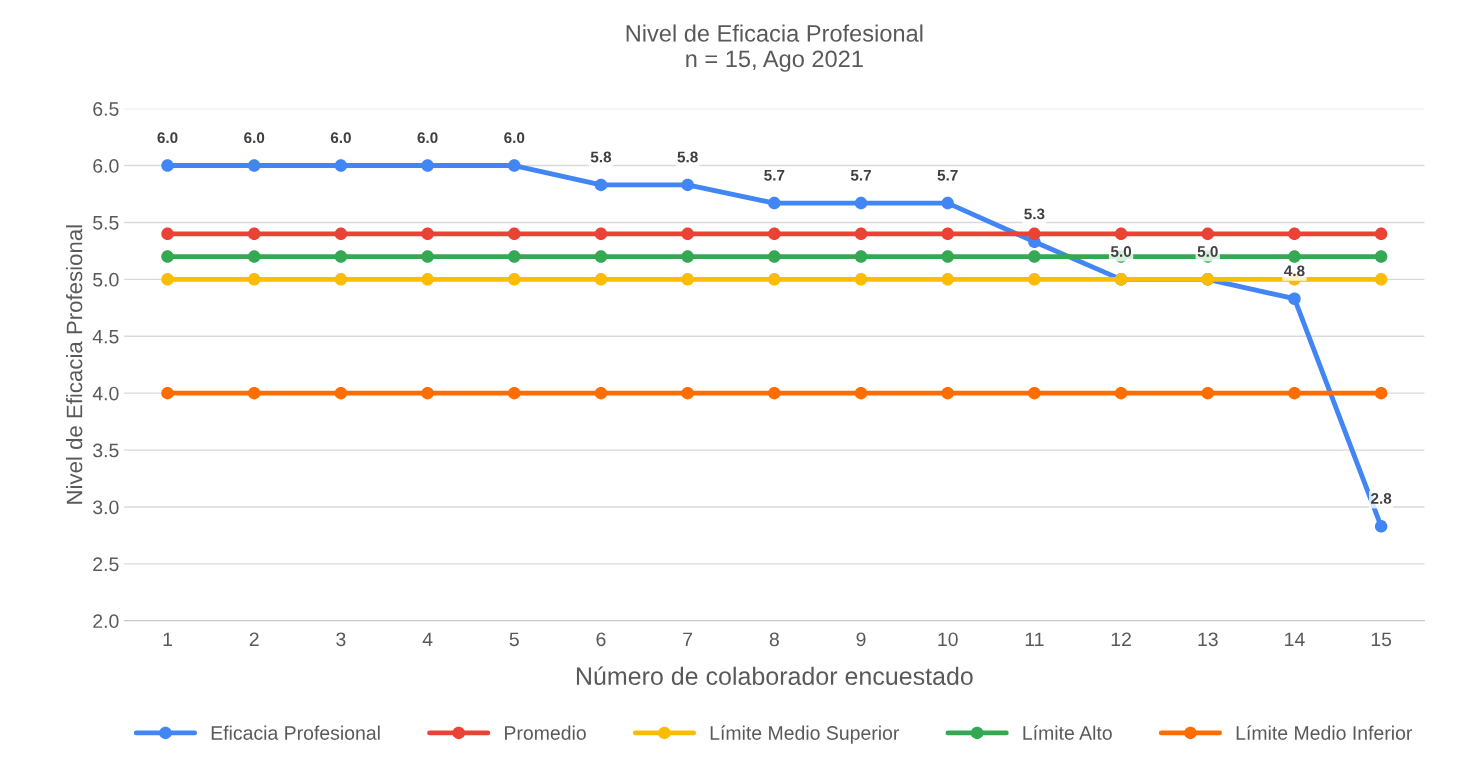 Image resolution: width=1461 pixels, height=776 pixels. Describe the element at coordinates (106, 621) in the screenshot. I see `y-tick-label: 2.0` at that location.